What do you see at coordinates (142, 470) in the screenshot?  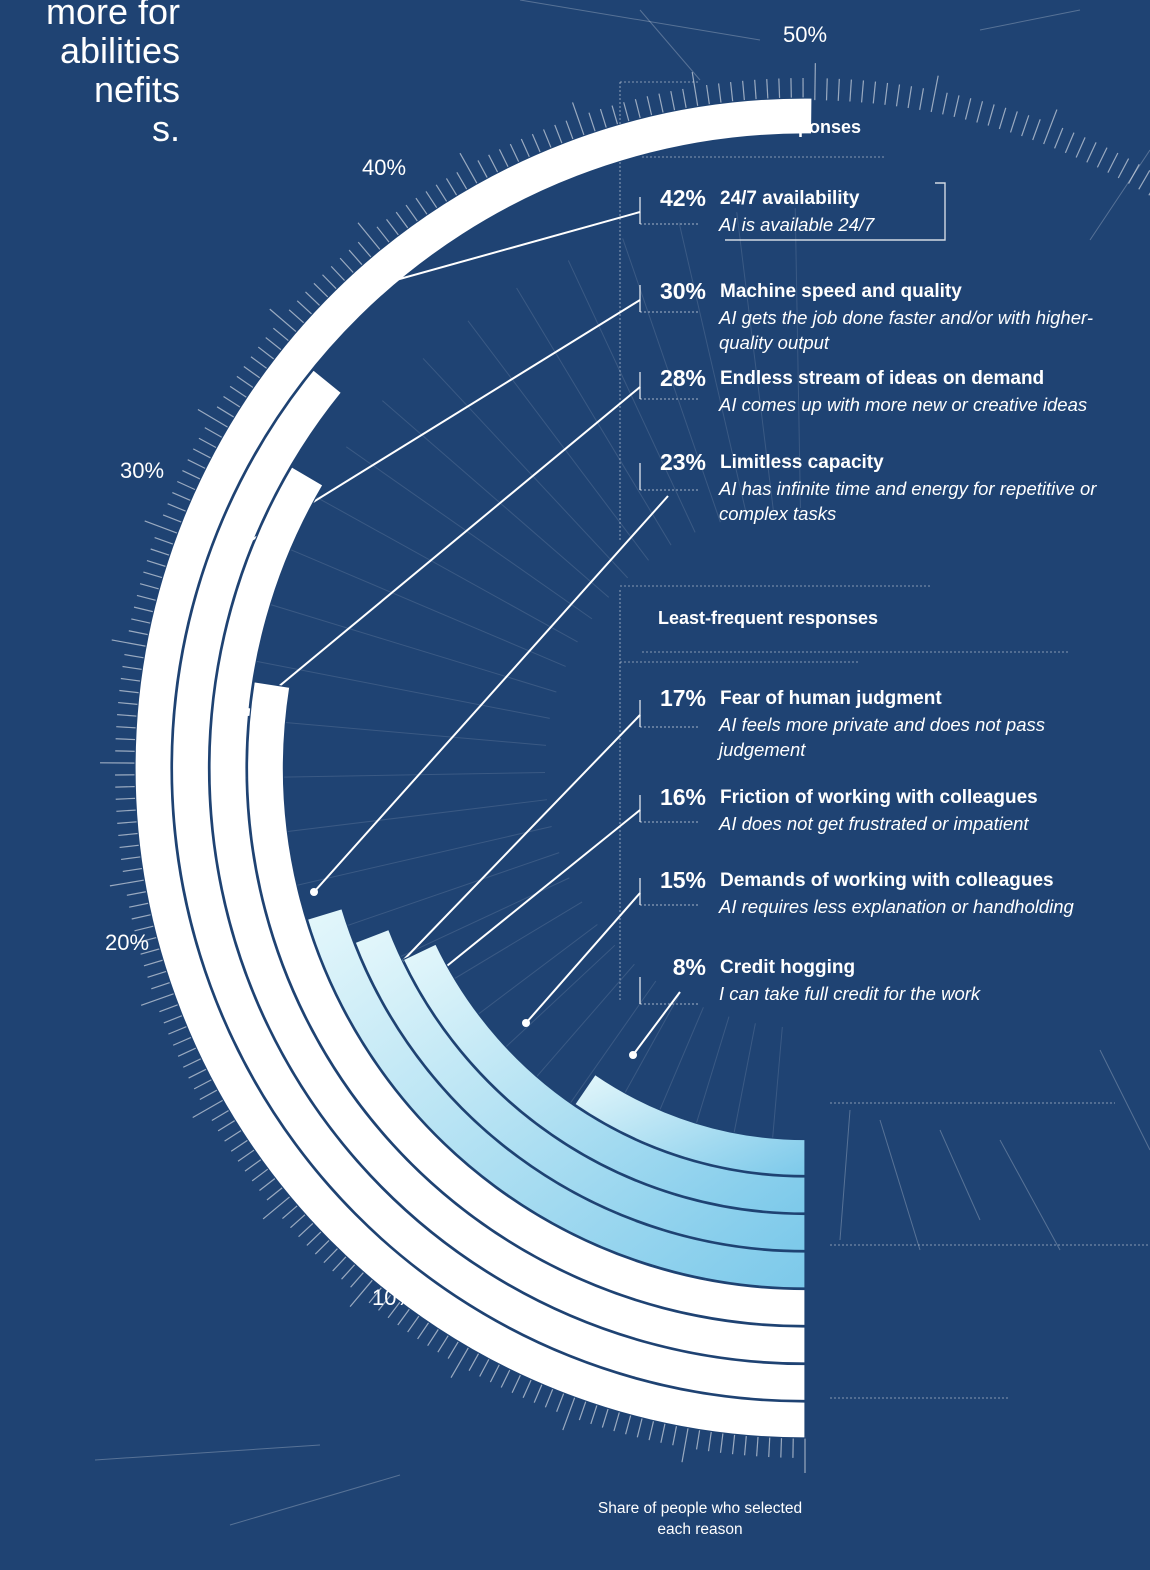 I see `axis-tick-30: 30%` at bounding box center [142, 470].